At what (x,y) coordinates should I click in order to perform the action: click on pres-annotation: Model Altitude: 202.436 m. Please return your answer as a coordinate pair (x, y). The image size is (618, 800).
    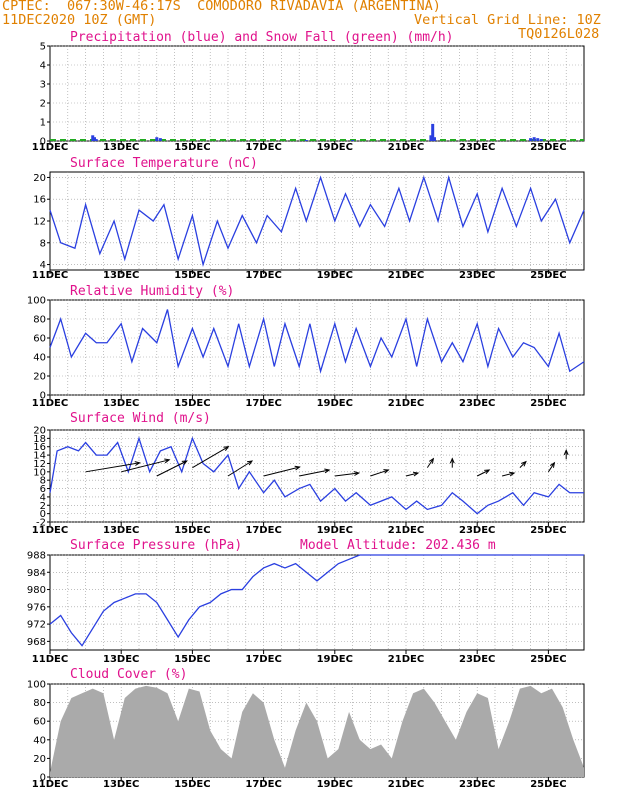
    Looking at the image, I should click on (398, 545).